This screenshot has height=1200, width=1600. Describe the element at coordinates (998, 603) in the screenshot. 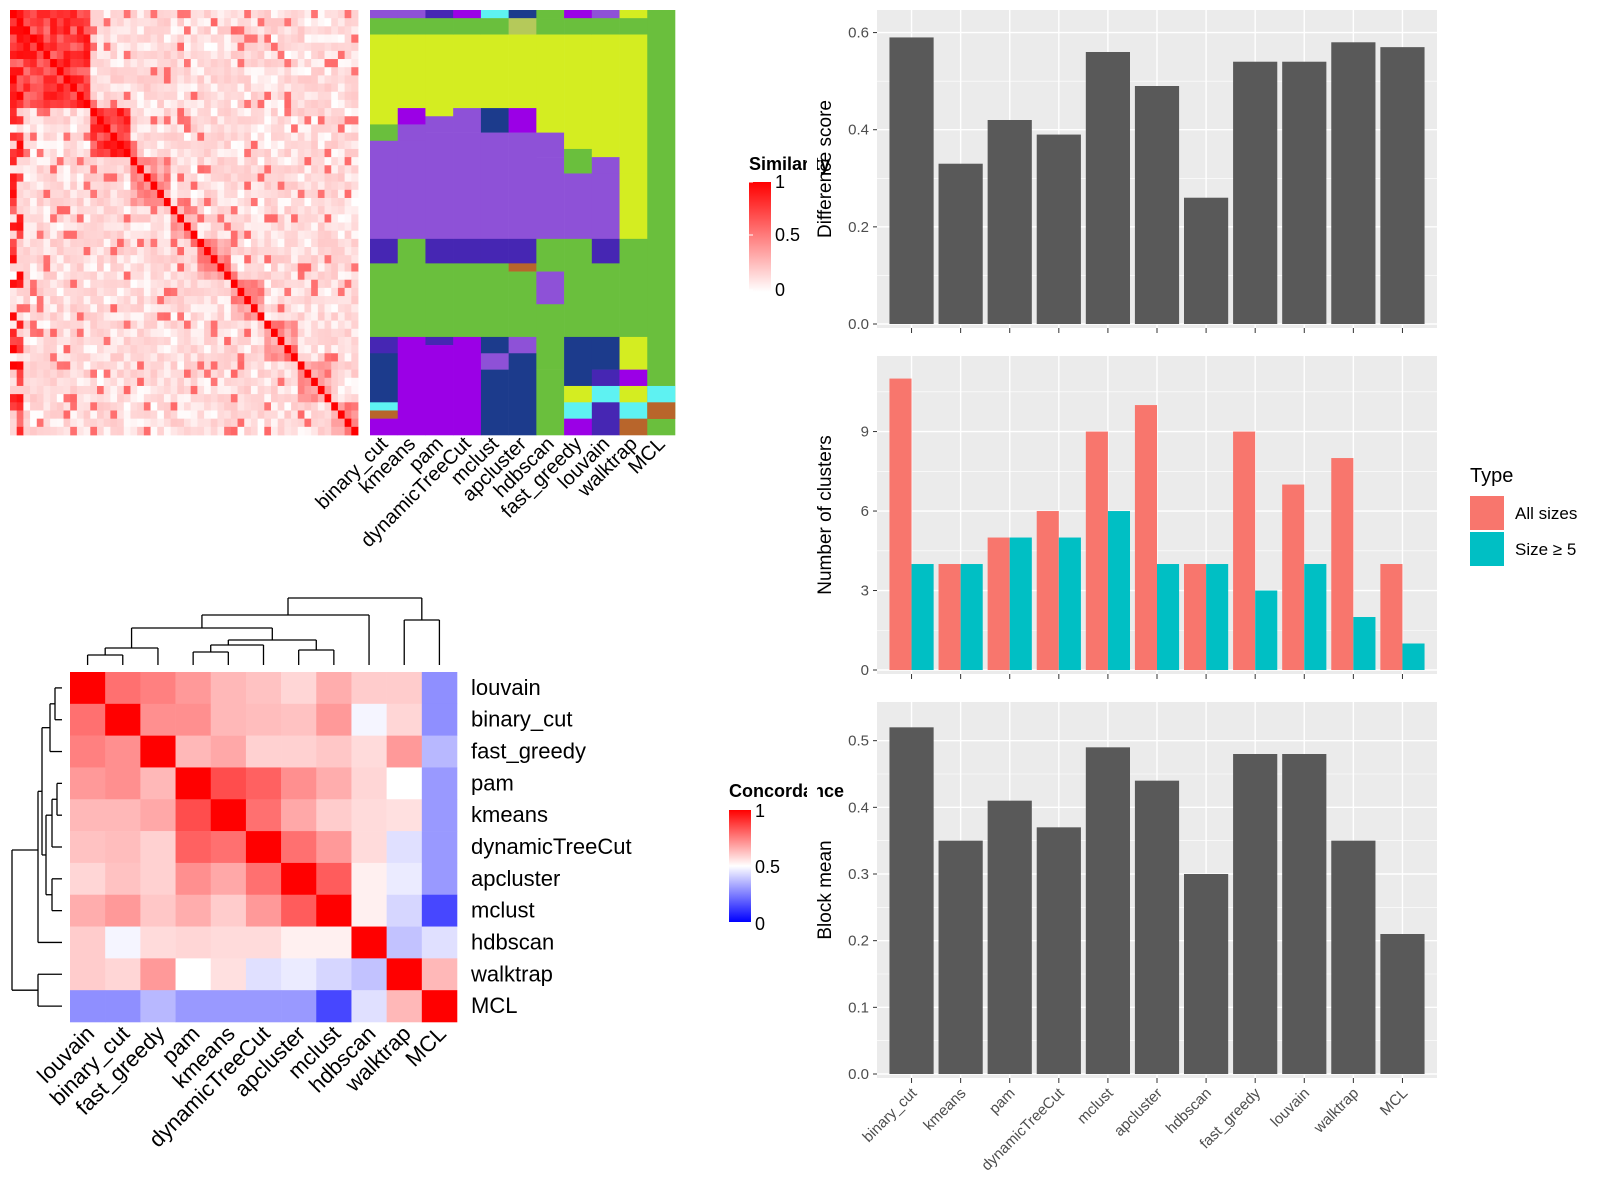

I see `bar-all-sizes` at that location.